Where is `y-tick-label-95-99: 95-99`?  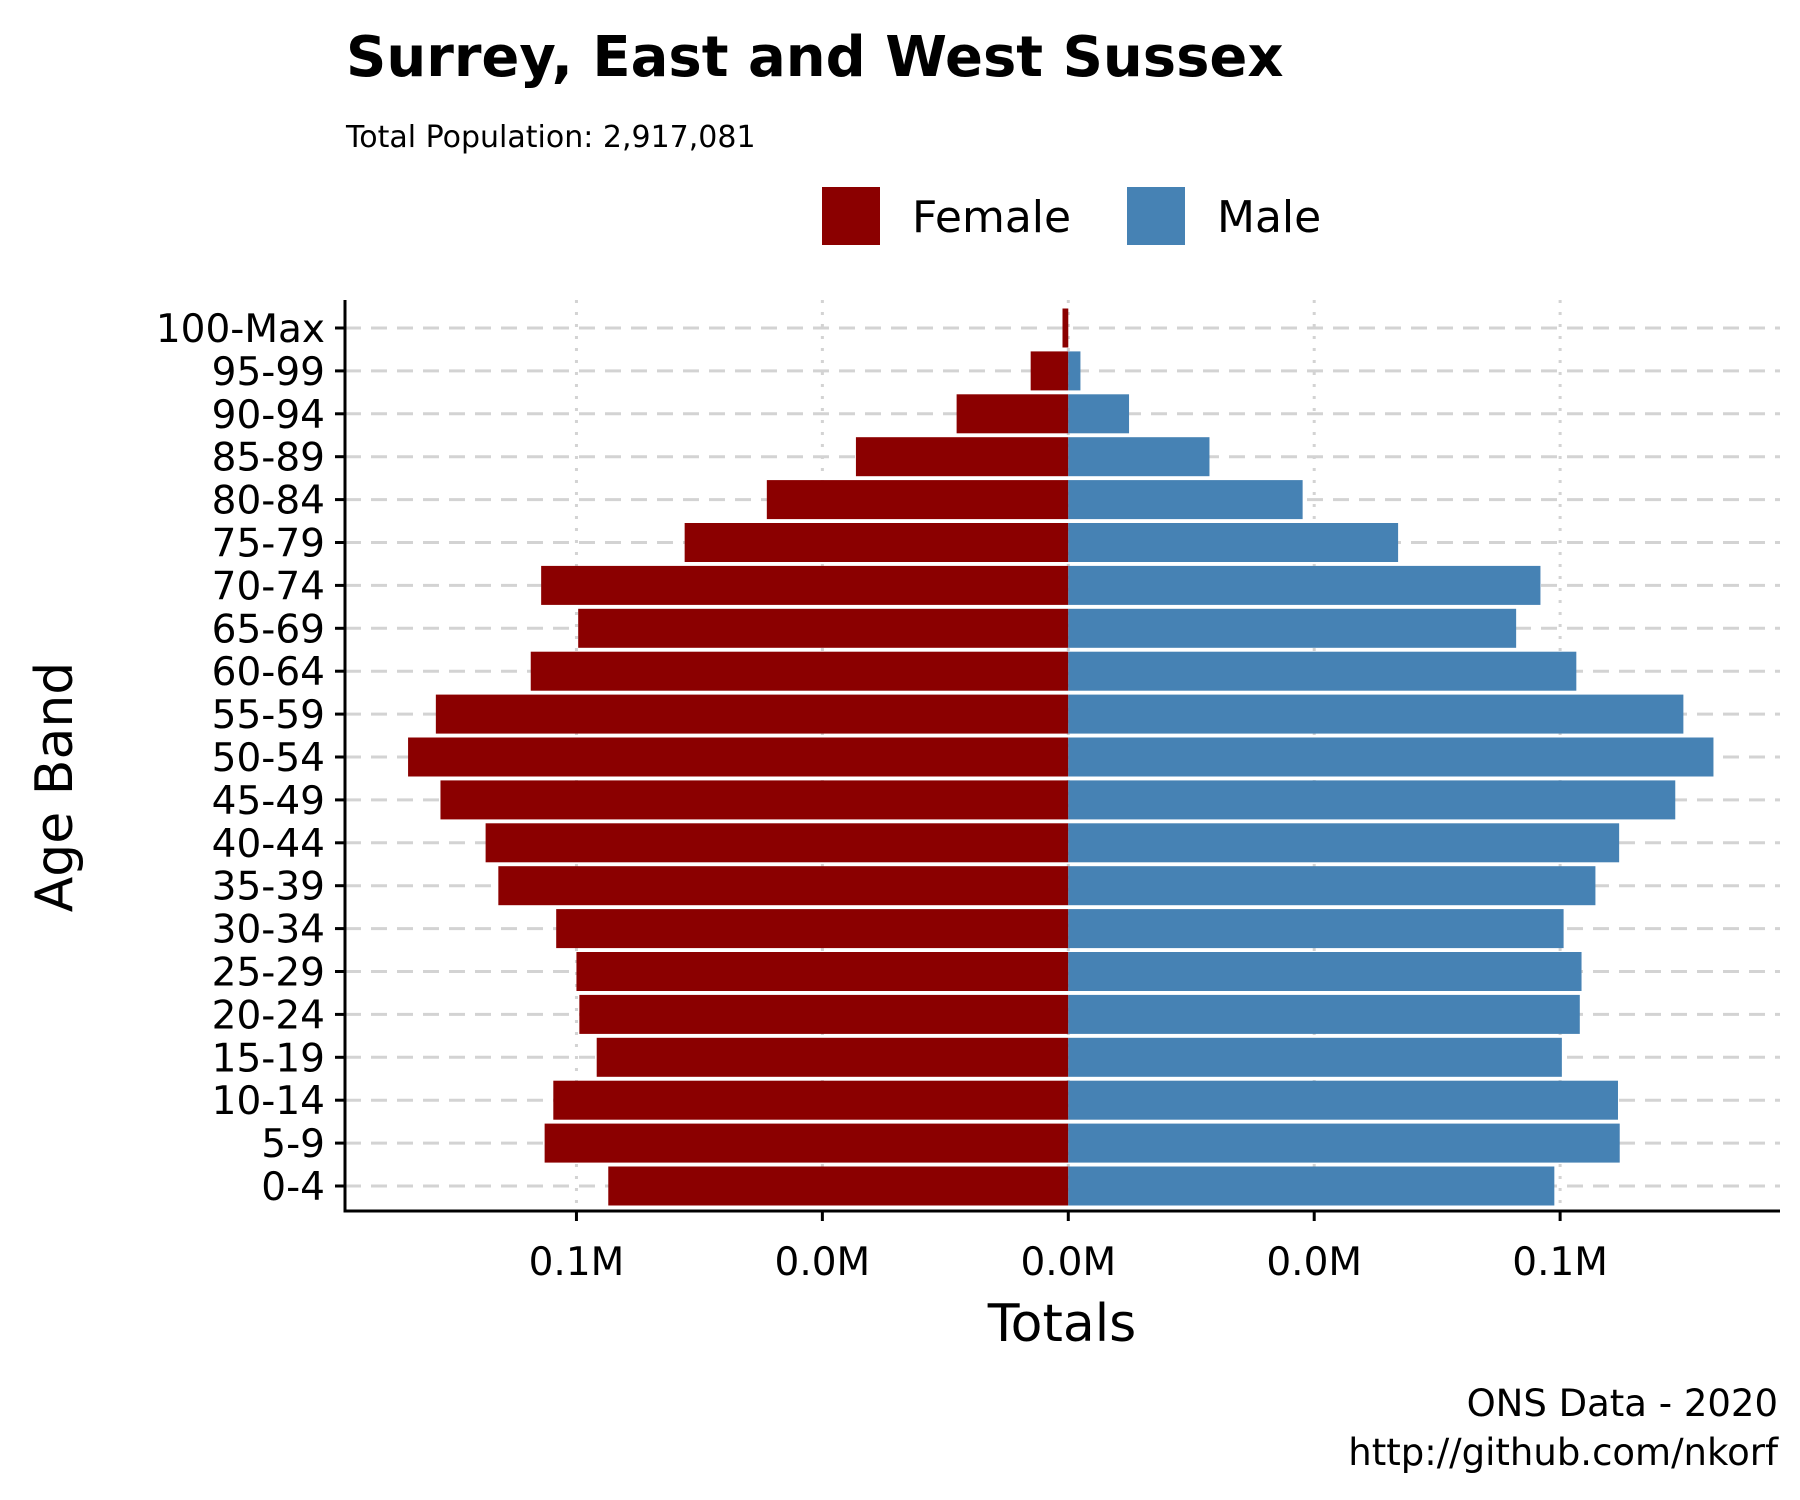
y-tick-label-95-99: 95-99 is located at coordinates (268, 372).